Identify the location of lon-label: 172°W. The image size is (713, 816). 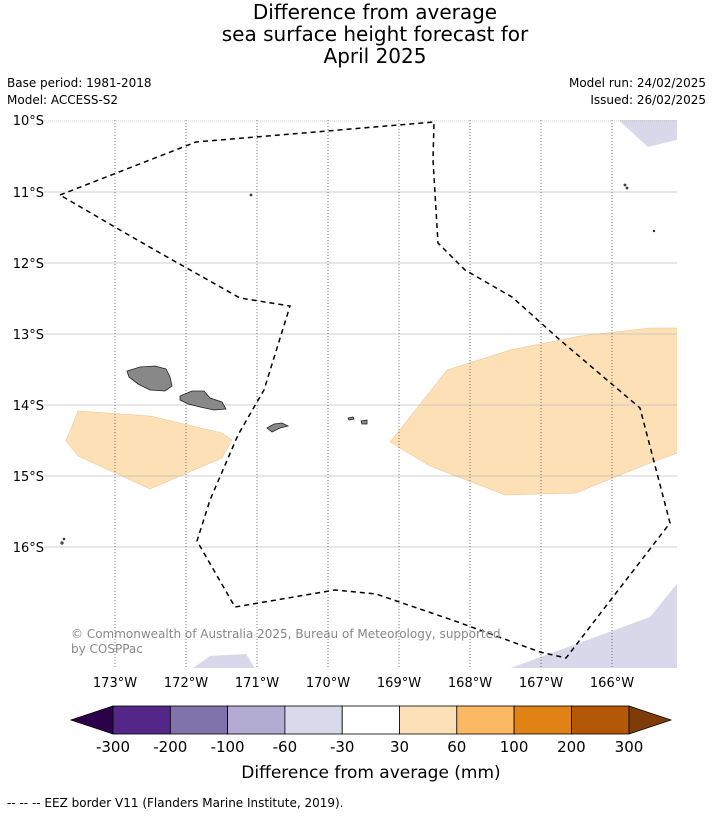
(186, 683).